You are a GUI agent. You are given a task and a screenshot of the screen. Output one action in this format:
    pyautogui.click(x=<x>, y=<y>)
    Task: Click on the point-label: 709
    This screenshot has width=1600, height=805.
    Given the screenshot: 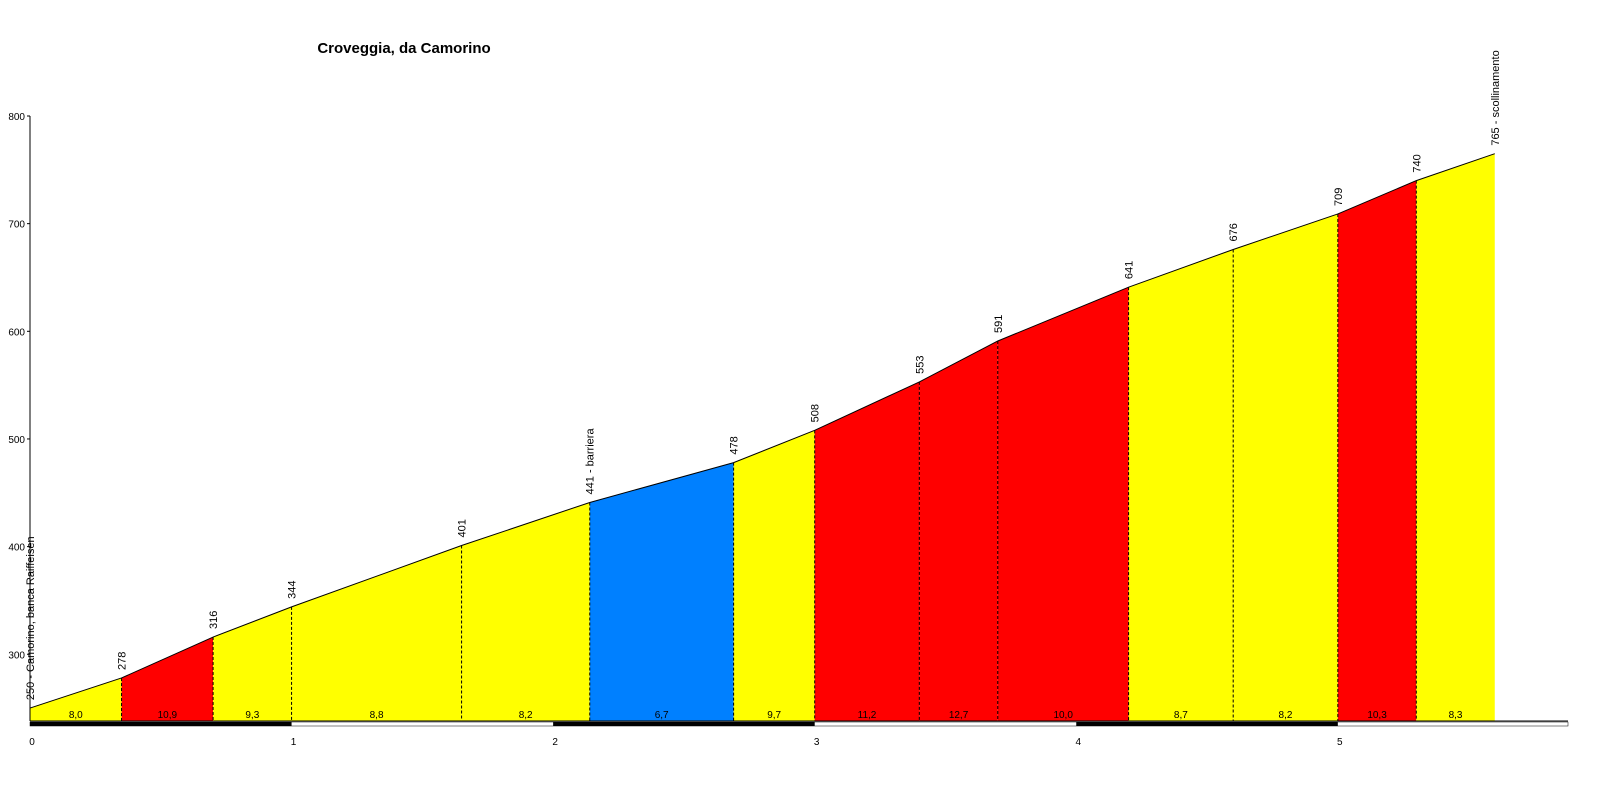 What is the action you would take?
    pyautogui.click(x=1339, y=197)
    